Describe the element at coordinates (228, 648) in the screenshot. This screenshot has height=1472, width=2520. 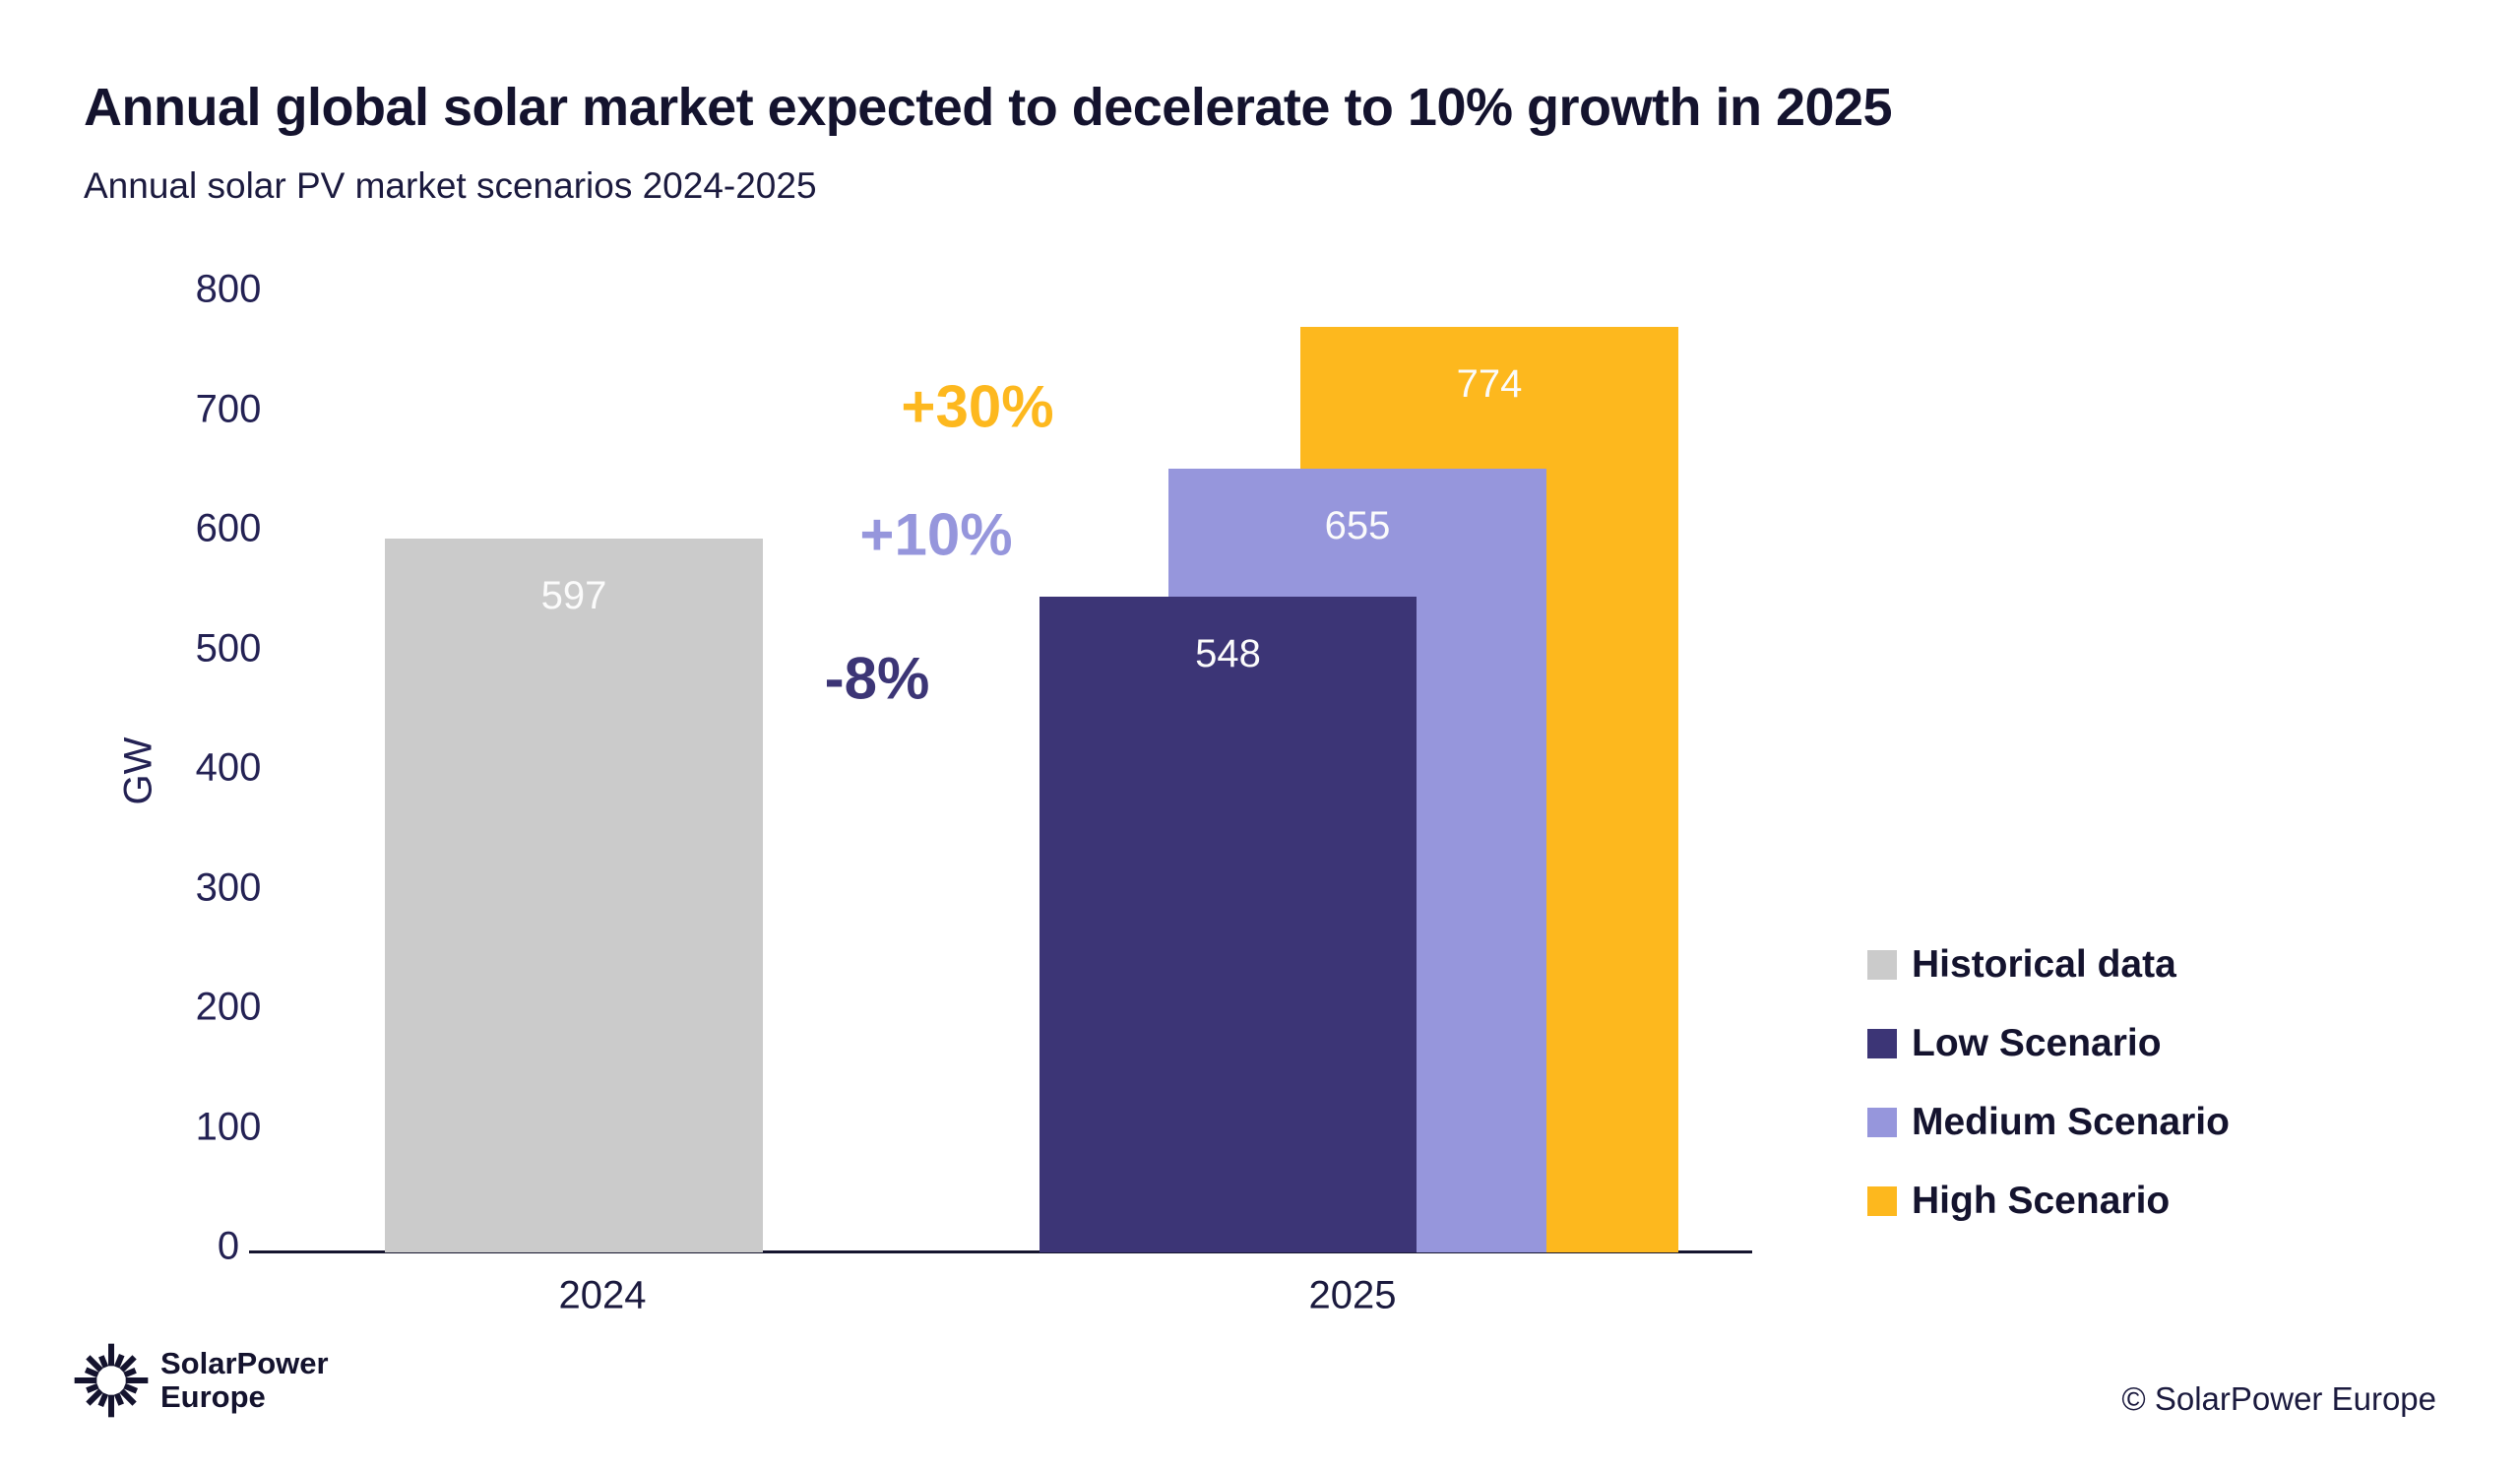
I see `y-tick-500: 500` at that location.